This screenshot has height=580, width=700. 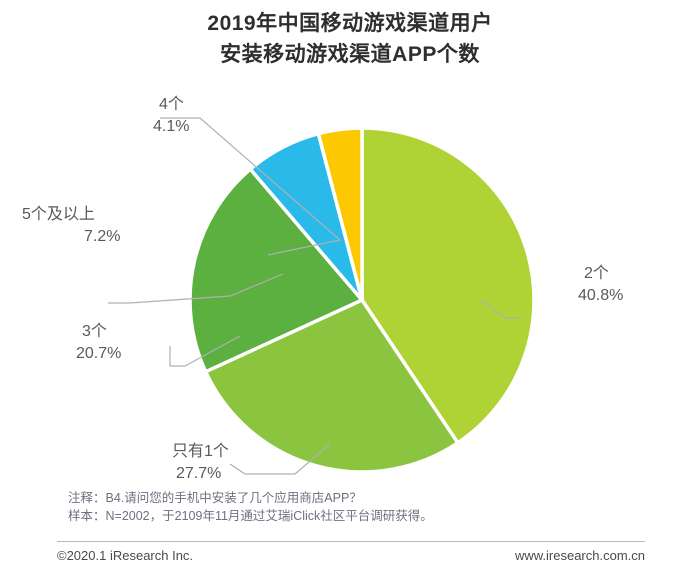 I want to click on footer-divider, so click(x=351, y=541).